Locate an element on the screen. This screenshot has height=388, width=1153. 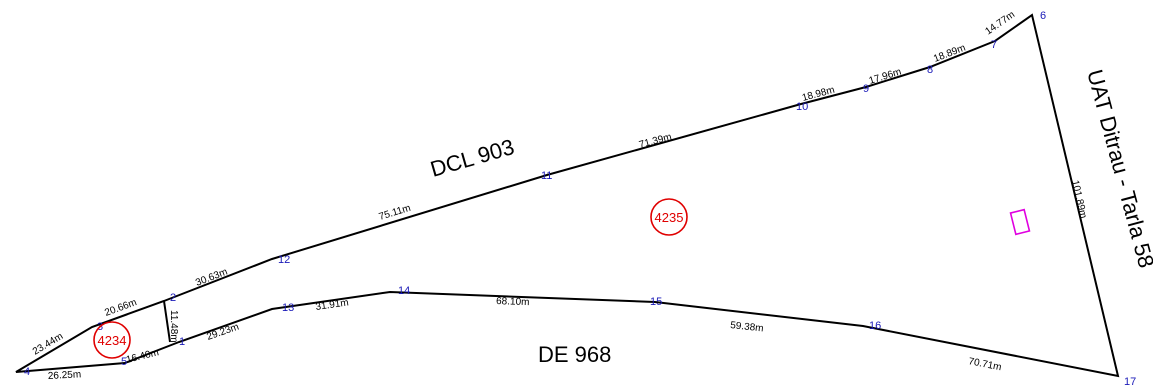
vertex-label-5: 5 is located at coordinates (124, 362).